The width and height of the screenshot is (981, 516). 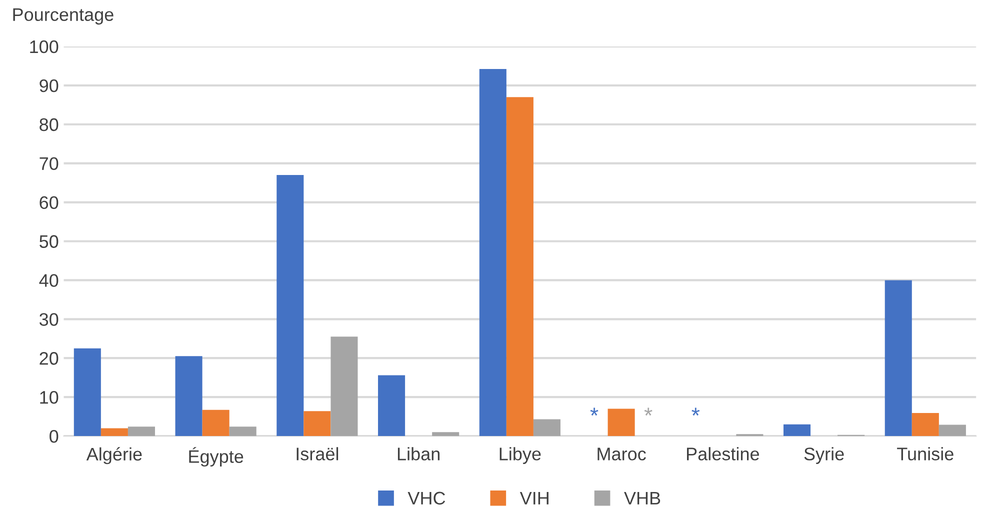 What do you see at coordinates (49, 85) in the screenshot?
I see `y-tick-label: 90` at bounding box center [49, 85].